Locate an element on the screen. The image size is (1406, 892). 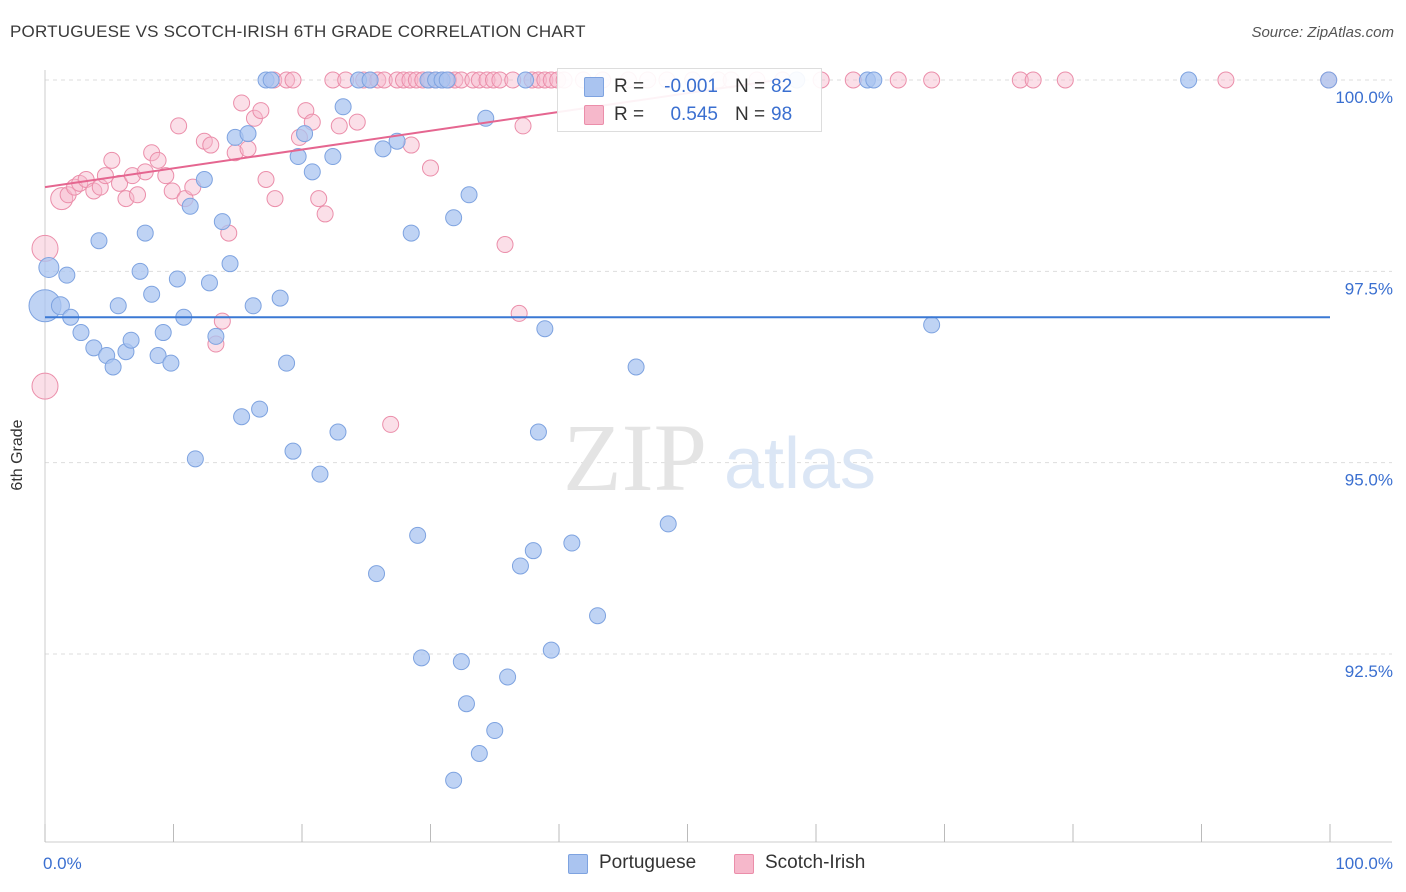
y-tick-label: 95.0% is located at coordinates (1369, 480).